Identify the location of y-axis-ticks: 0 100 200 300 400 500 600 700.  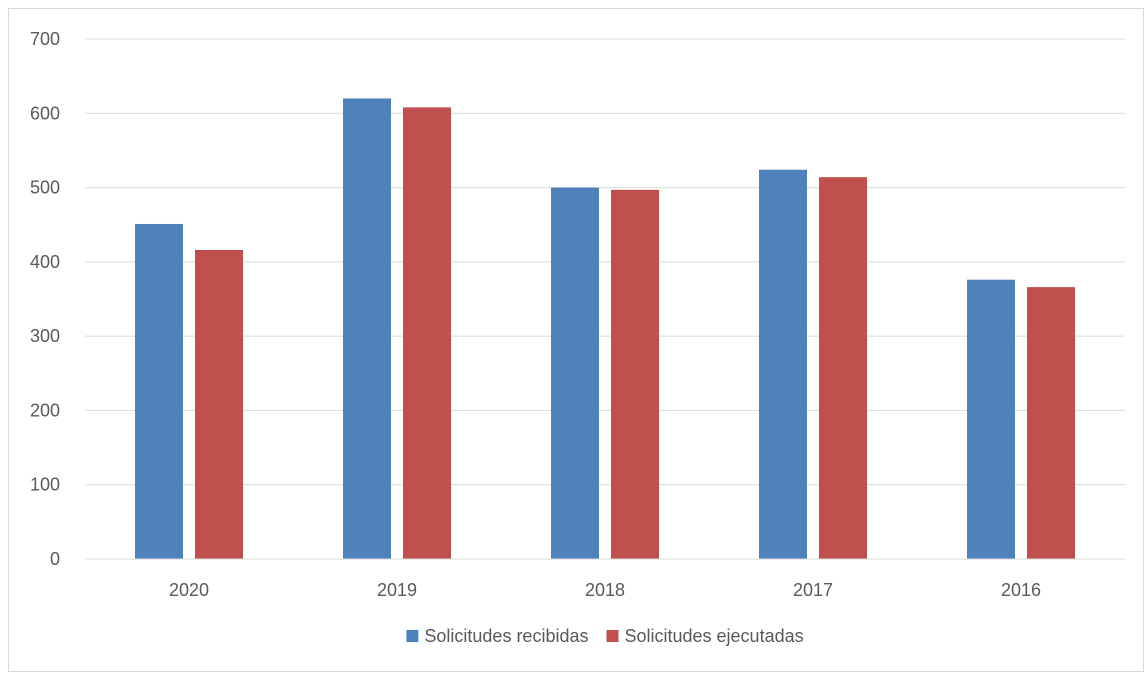
(45, 299).